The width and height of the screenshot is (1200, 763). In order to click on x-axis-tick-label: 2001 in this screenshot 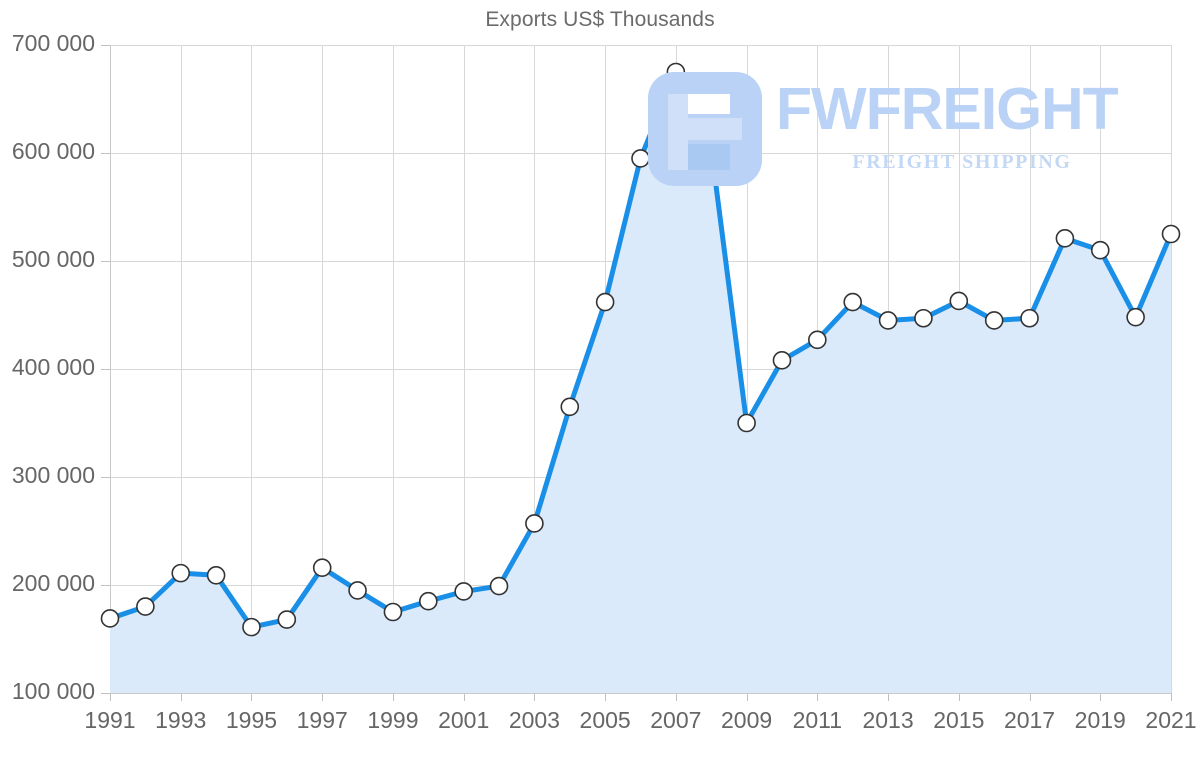, I will do `click(463, 720)`.